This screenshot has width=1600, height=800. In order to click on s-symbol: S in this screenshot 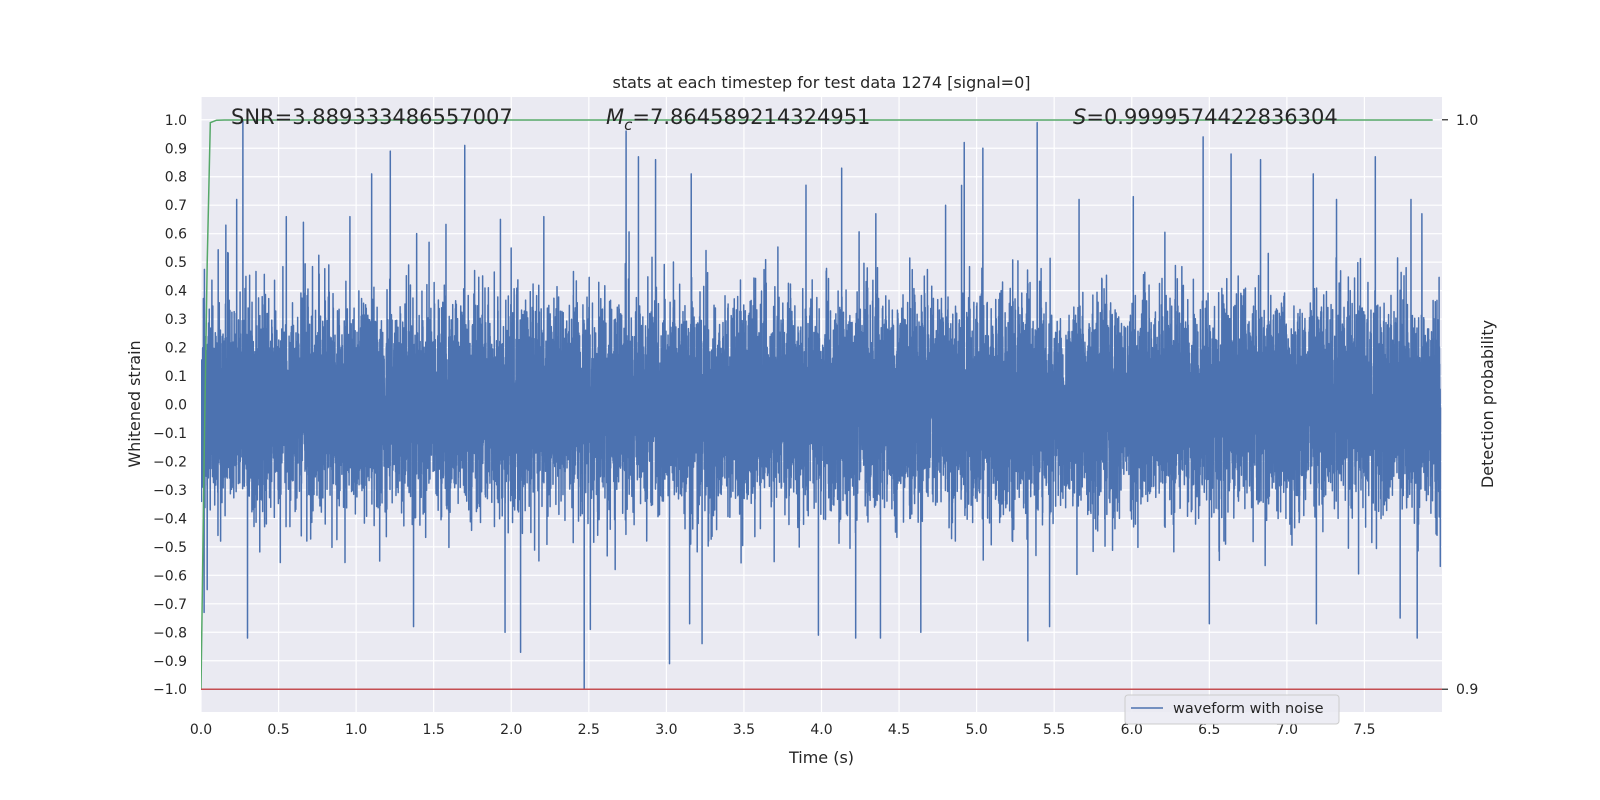, I will do `click(1079, 117)`.